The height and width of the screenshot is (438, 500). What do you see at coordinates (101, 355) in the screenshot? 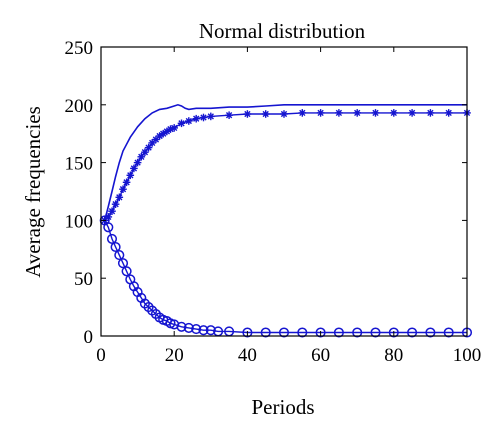
I see `x-tick-label: 0` at bounding box center [101, 355].